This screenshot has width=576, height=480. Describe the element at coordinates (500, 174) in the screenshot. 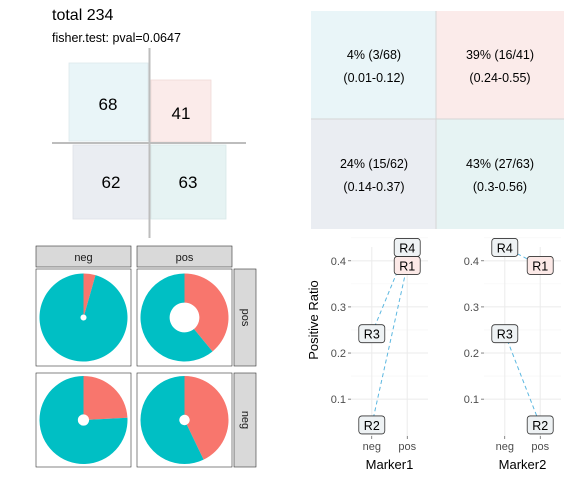

I see `ratio-cell-bottom-right` at that location.